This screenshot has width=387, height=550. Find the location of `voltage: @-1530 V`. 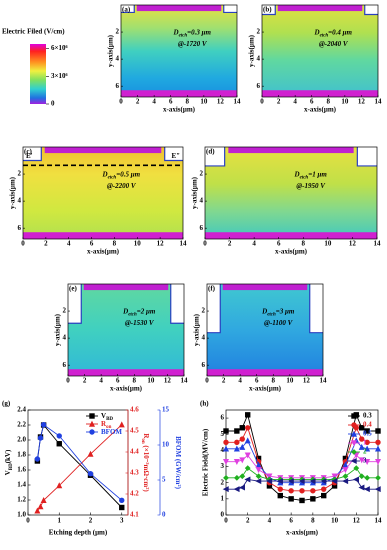

voltage: @-1530 V is located at coordinates (140, 323).